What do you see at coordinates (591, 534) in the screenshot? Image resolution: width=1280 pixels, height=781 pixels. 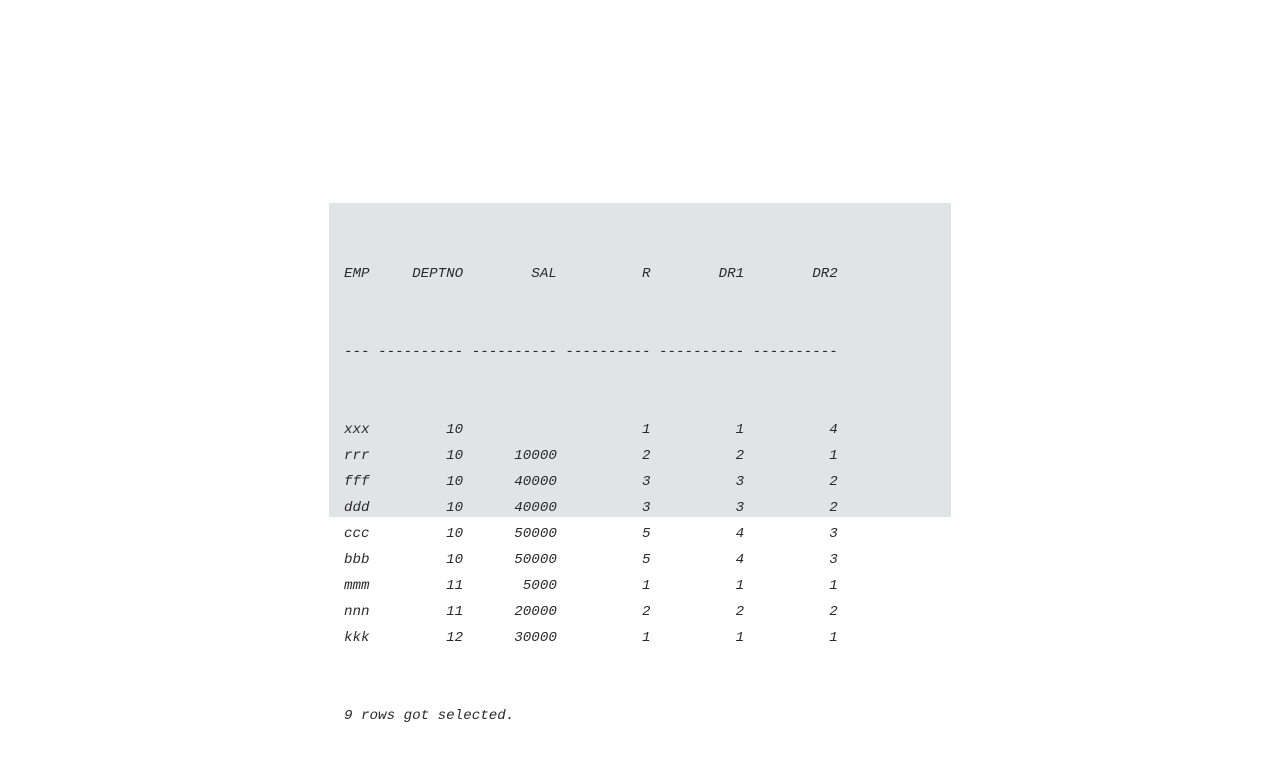 I see `result-row: ccc 10 50000 5 4 3` at bounding box center [591, 534].